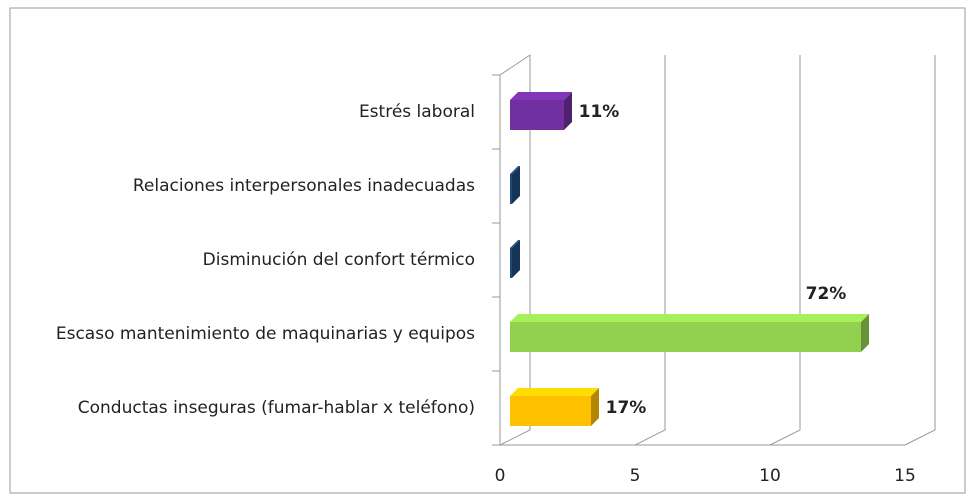 Image resolution: width=976 pixels, height=494 pixels. What do you see at coordinates (826, 294) in the screenshot?
I see `value-label: 72%` at bounding box center [826, 294].